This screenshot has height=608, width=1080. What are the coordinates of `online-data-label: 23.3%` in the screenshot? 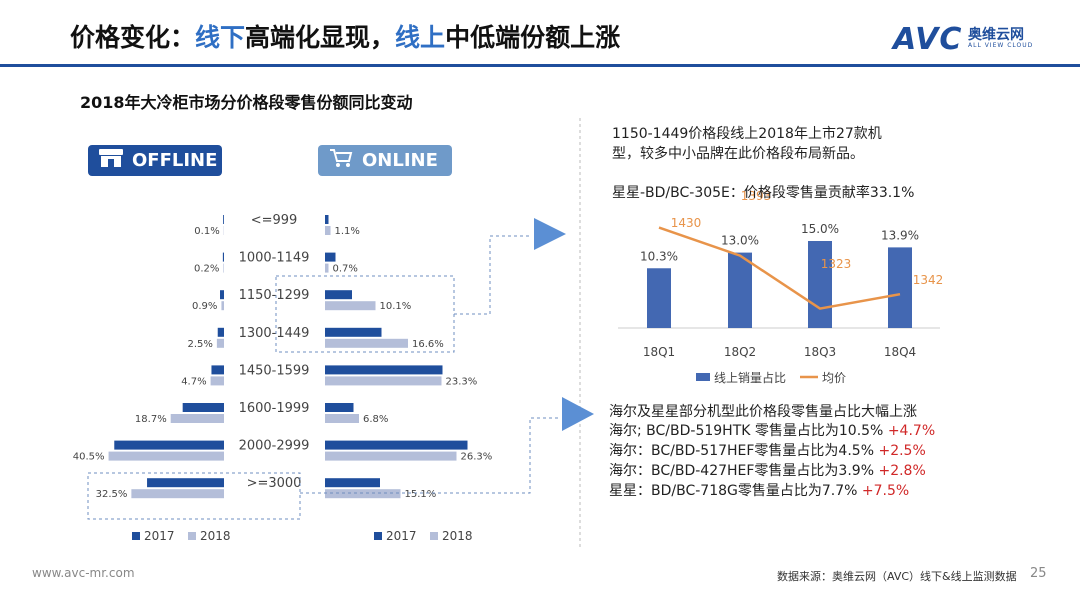 It's located at (462, 381).